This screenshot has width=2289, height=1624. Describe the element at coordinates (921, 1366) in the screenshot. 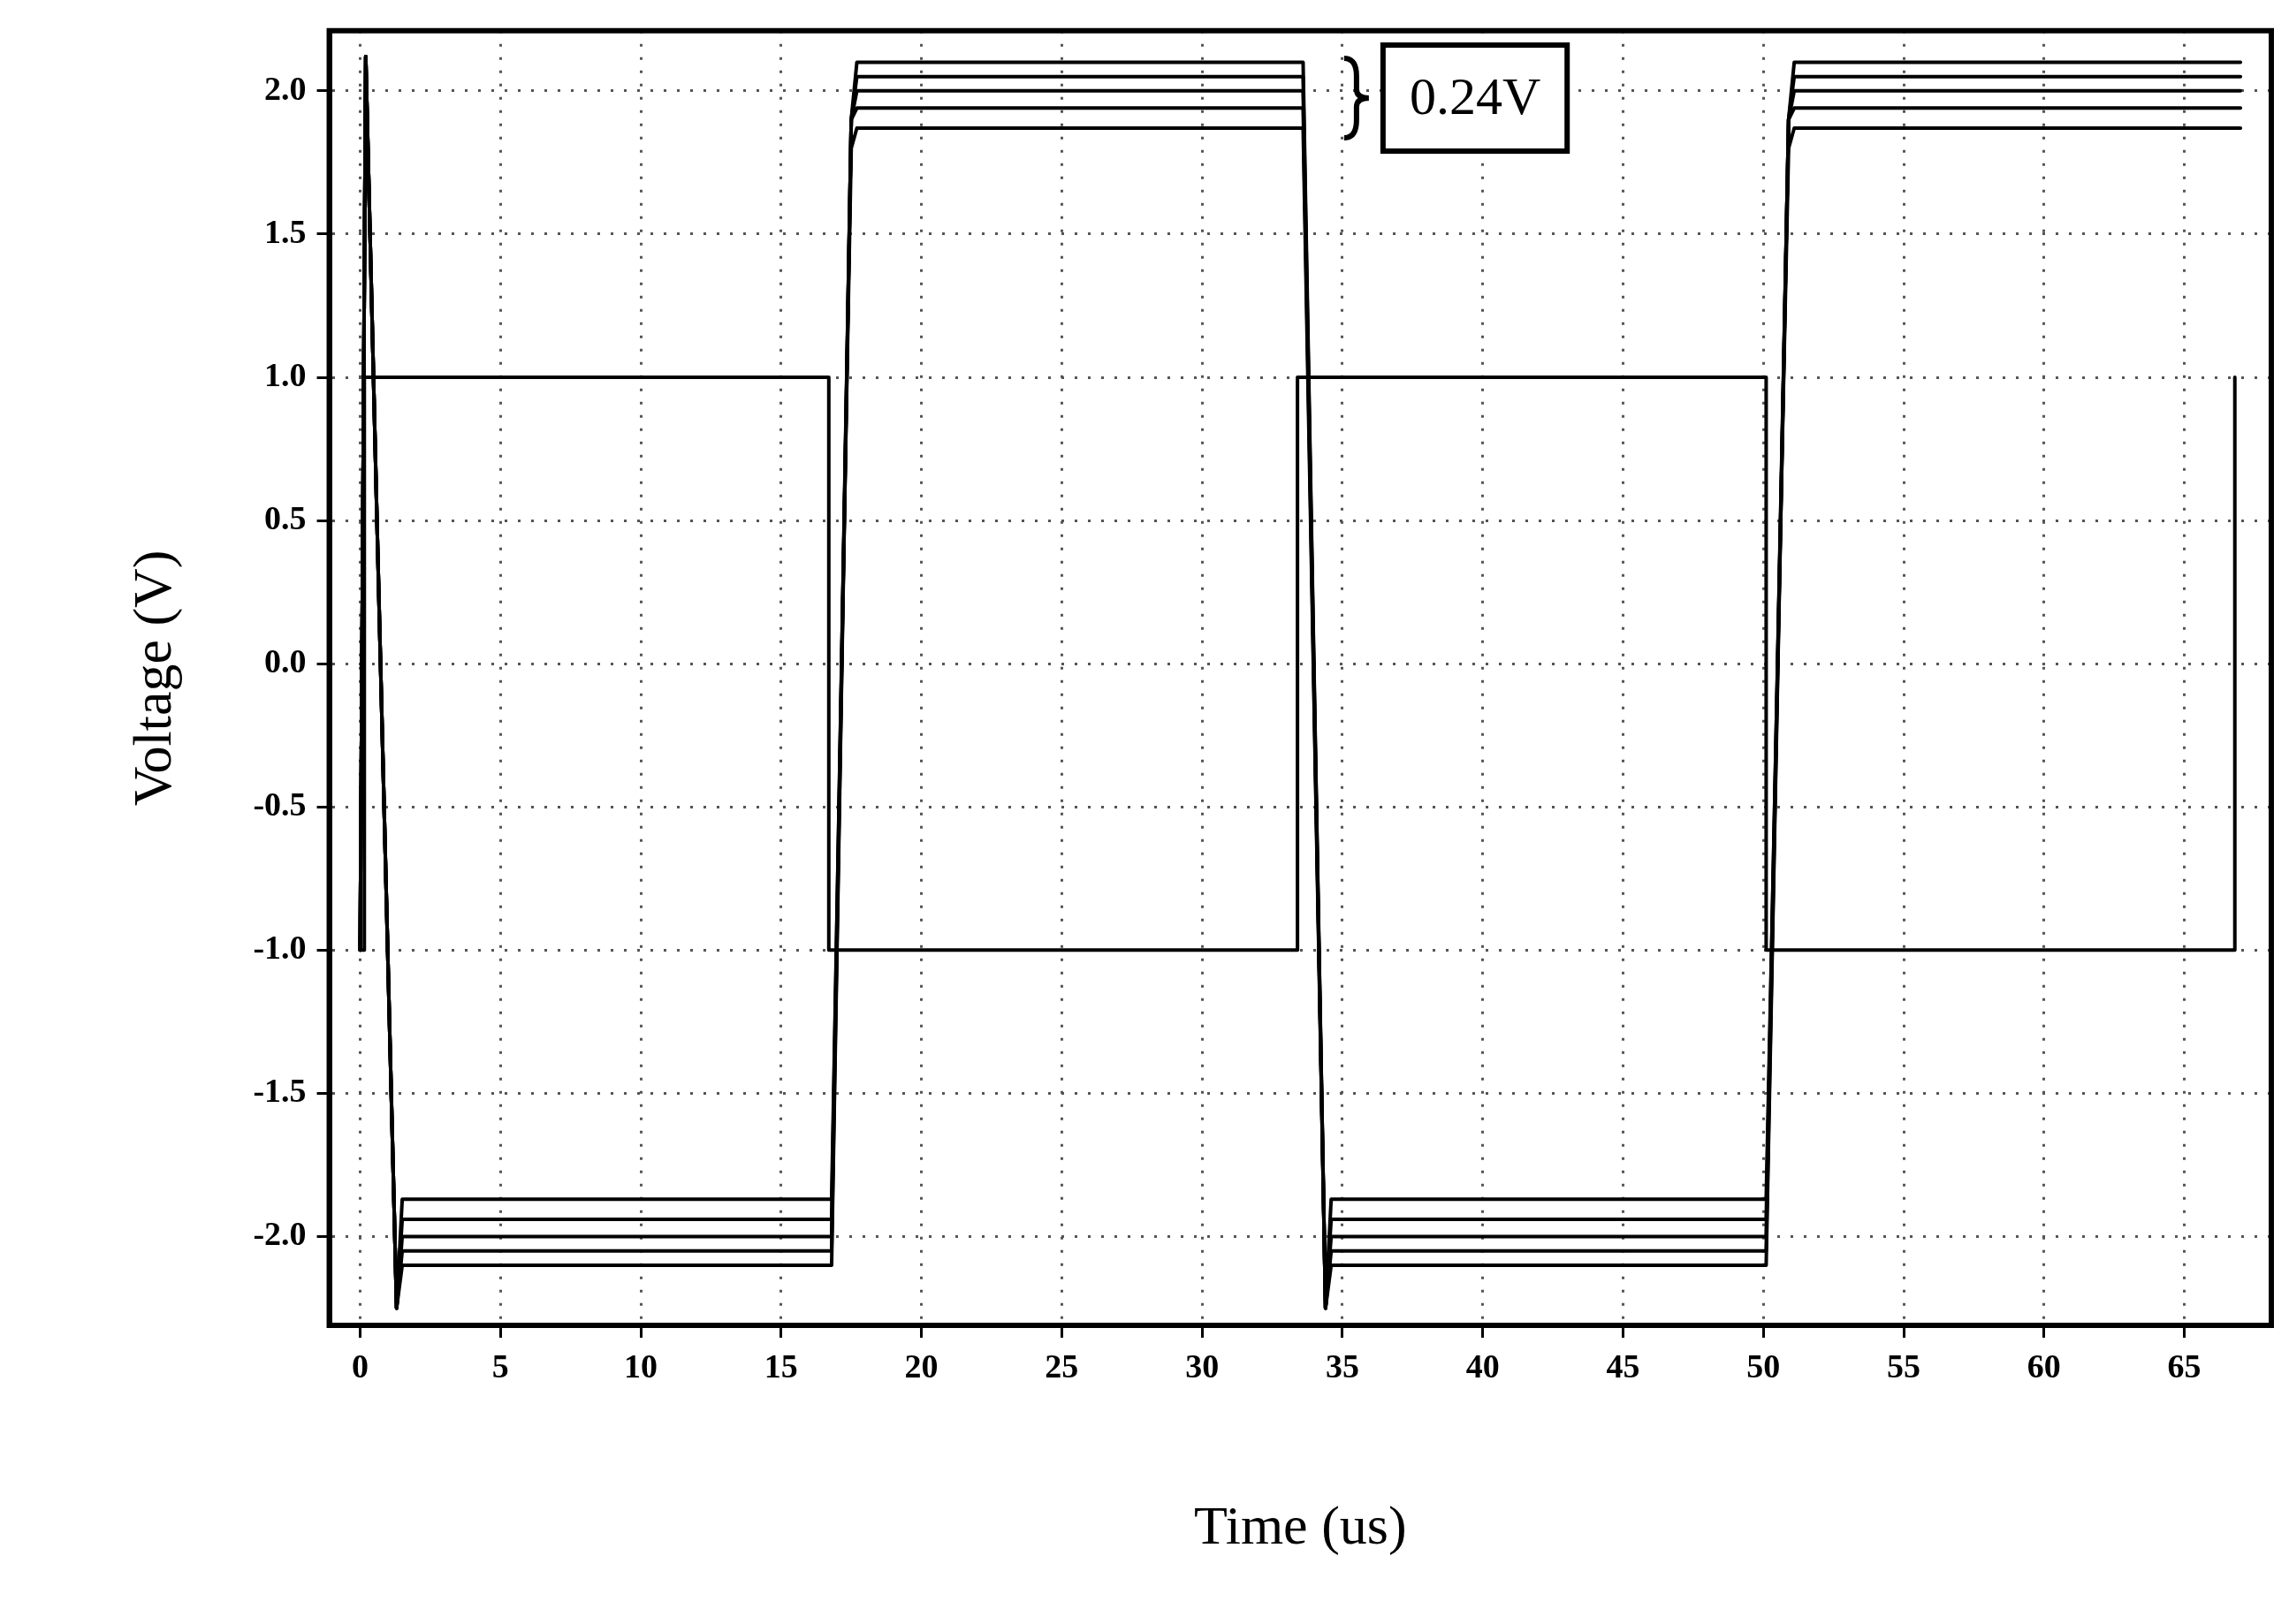

I see `x-tick-label: 20` at that location.